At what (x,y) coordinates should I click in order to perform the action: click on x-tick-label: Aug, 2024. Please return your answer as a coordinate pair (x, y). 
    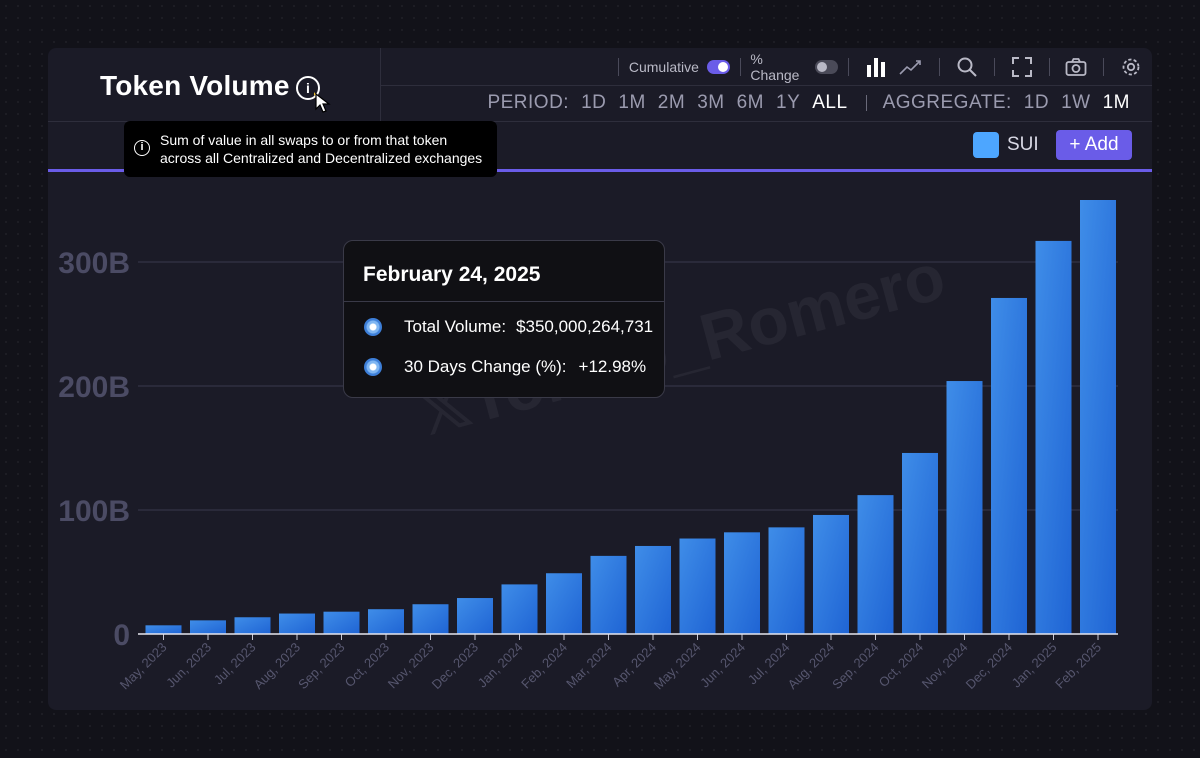
    Looking at the image, I should click on (811, 666).